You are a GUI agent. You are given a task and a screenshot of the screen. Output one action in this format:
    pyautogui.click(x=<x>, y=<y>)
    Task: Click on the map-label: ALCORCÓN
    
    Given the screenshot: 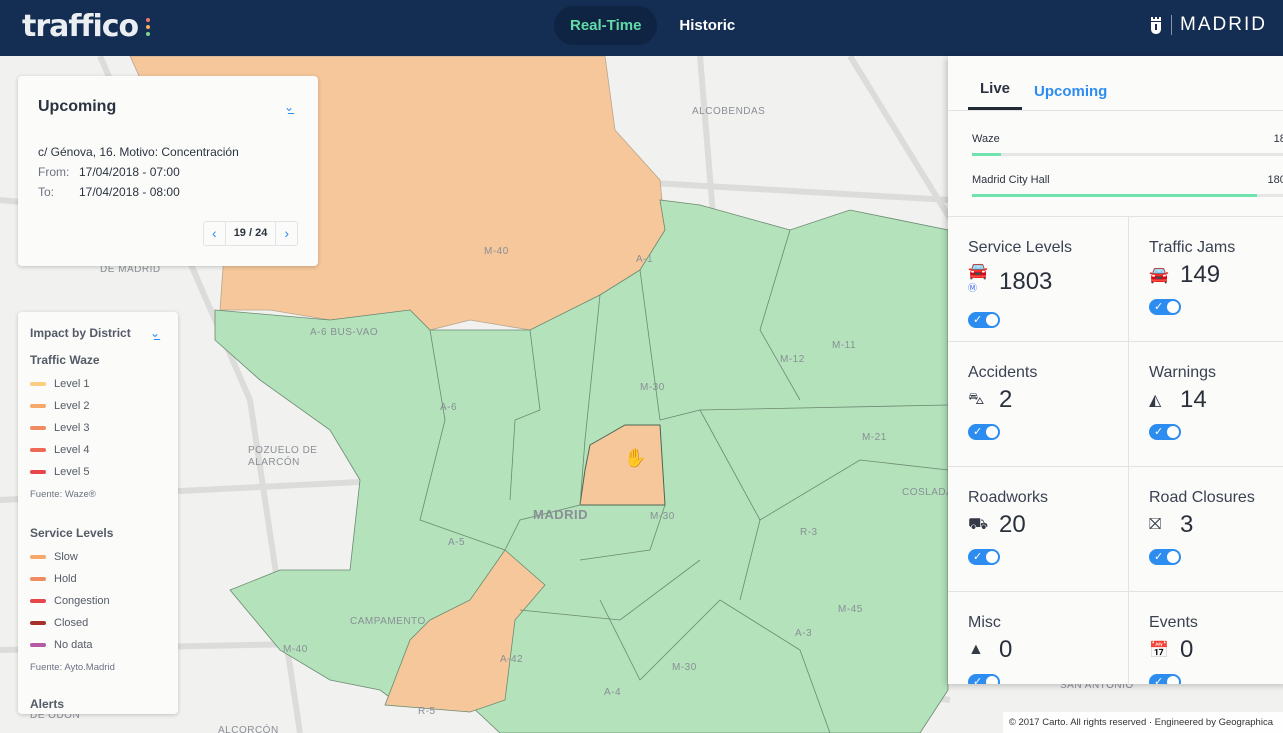 What is the action you would take?
    pyautogui.click(x=248, y=728)
    